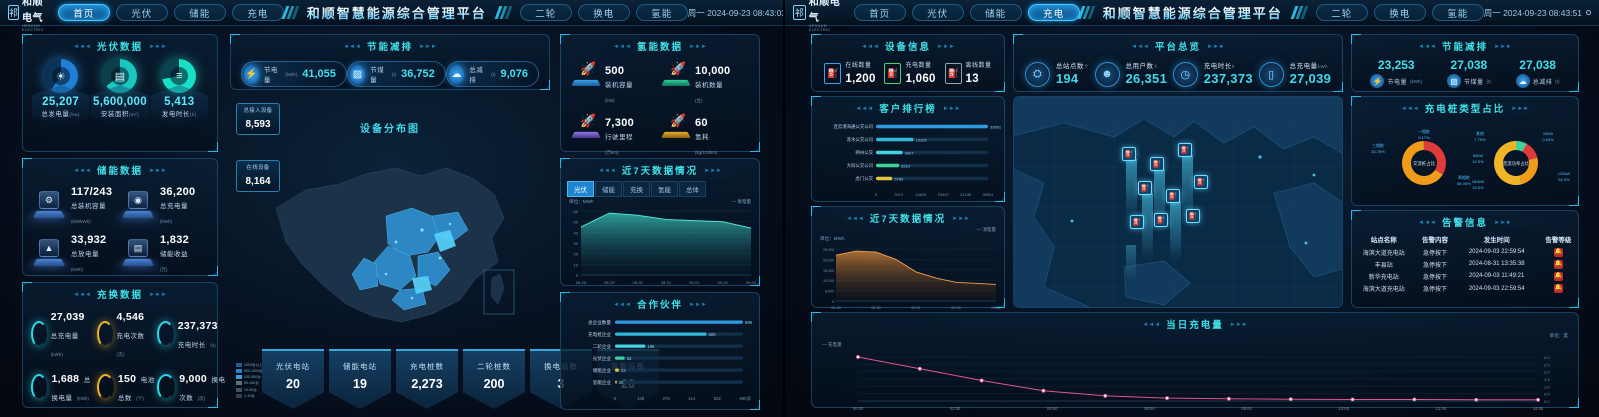 This screenshot has width=1599, height=417. Describe the element at coordinates (1383, 265) in the screenshot. I see `alarm-site: 丰县站` at that location.